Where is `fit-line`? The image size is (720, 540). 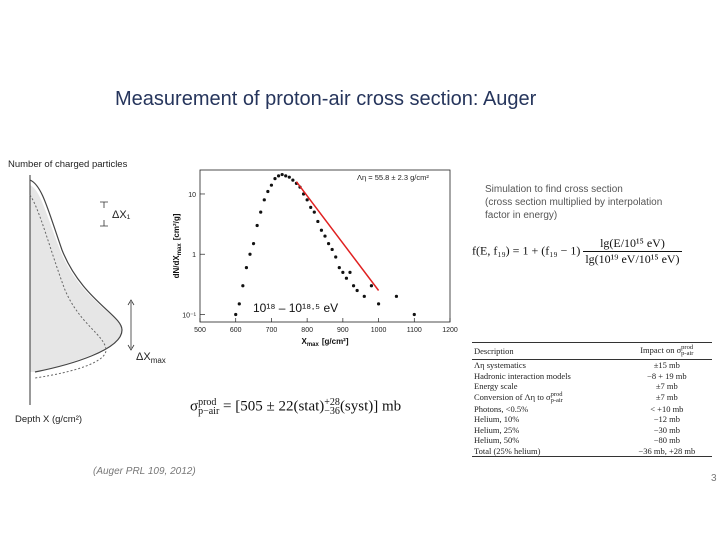
fit-line is located at coordinates (337, 236).